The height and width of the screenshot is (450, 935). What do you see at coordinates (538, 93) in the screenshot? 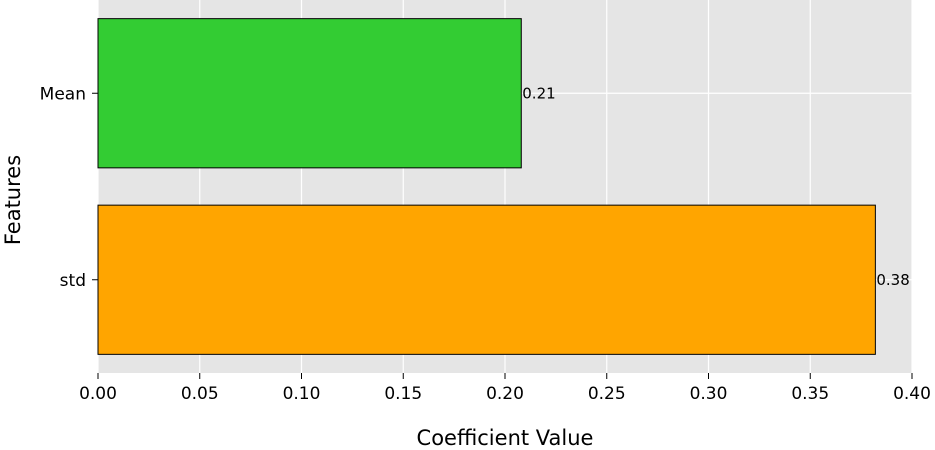
I see `data-label-mean: 0.21` at bounding box center [538, 93].